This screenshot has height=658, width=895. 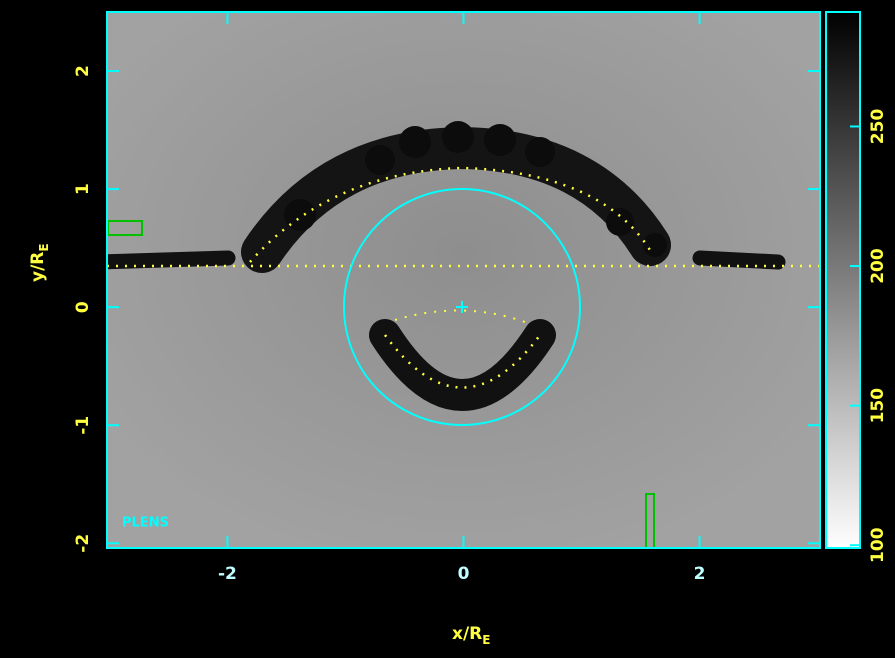 What do you see at coordinates (878, 266) in the screenshot?
I see `colorbar-tick-label: 200` at bounding box center [878, 266].